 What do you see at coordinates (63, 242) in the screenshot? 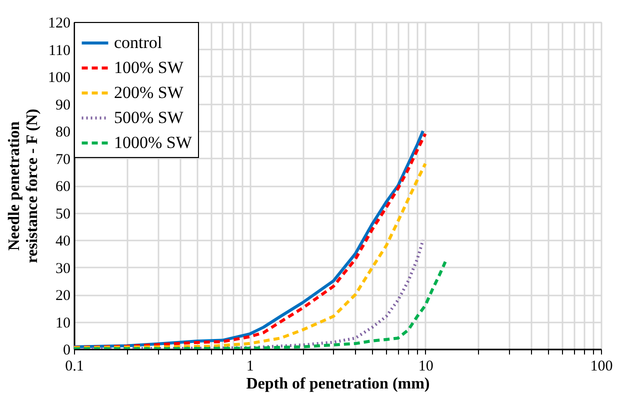
I see `y-tick-label: 40` at bounding box center [63, 242].